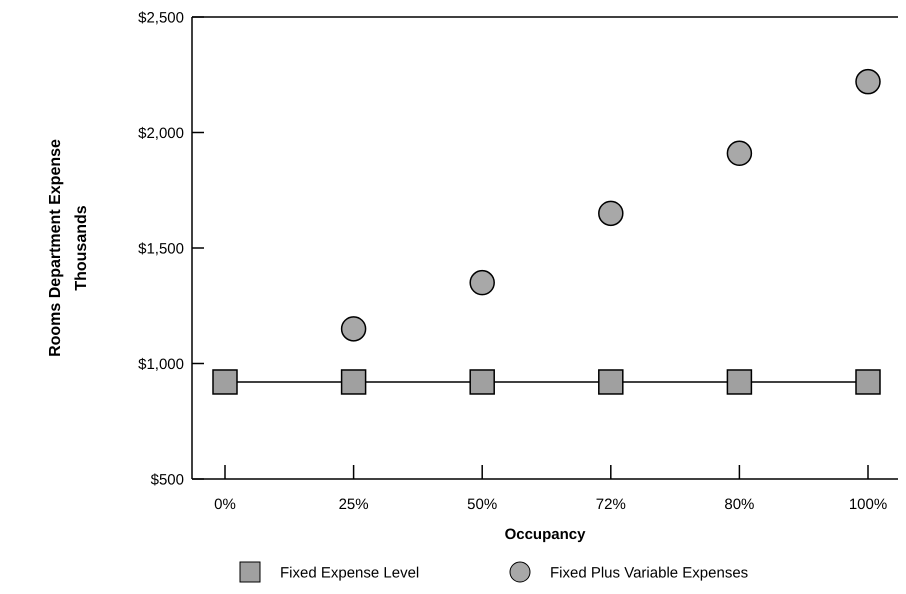 Image resolution: width=906 pixels, height=594 pixels. Describe the element at coordinates (350, 573) in the screenshot. I see `legend-label: Fixed Expense Level` at that location.